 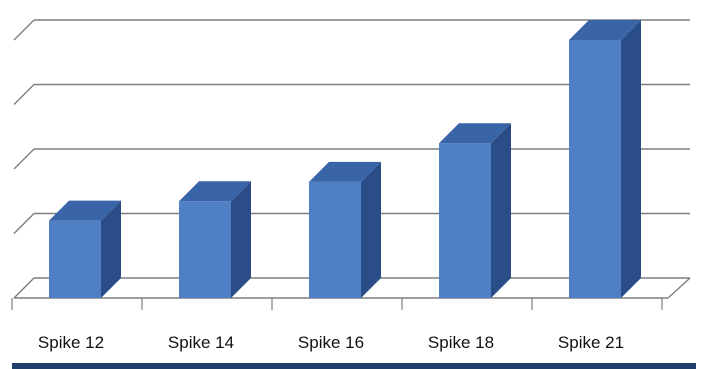 I want to click on x-tick-label: Spike 14, so click(x=201, y=342).